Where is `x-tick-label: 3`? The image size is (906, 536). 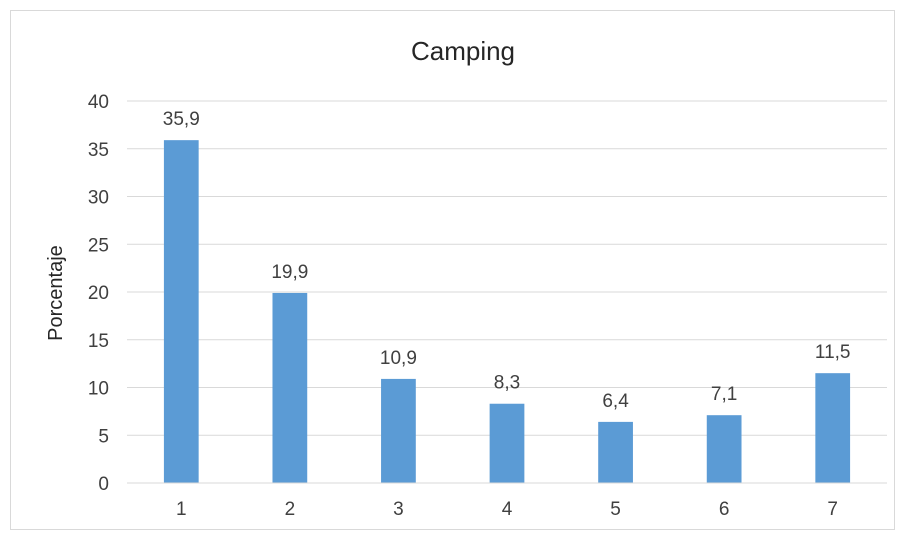
x-tick-label: 3 is located at coordinates (398, 509).